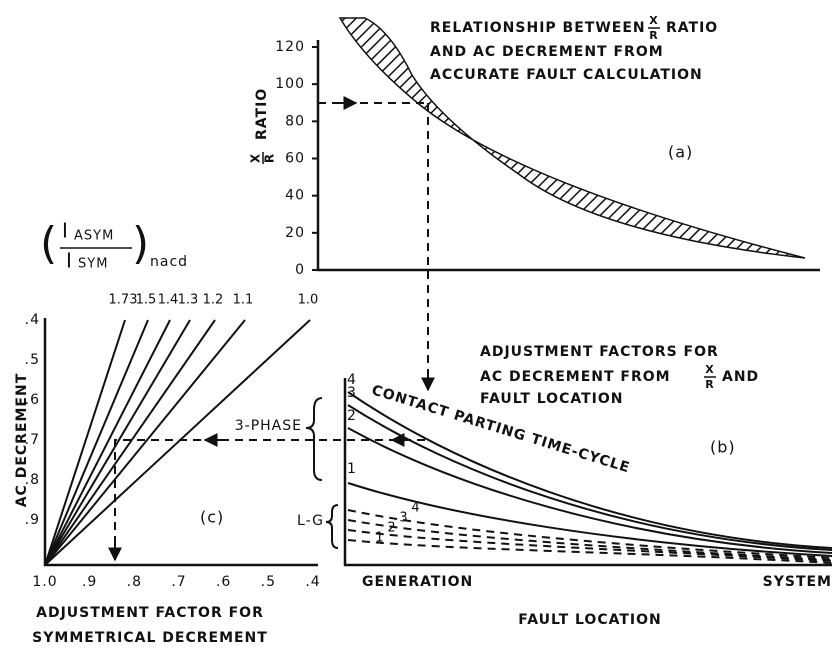 This screenshot has height=655, width=832. What do you see at coordinates (243, 300) in the screenshot?
I see `line-label: 1.1` at bounding box center [243, 300].